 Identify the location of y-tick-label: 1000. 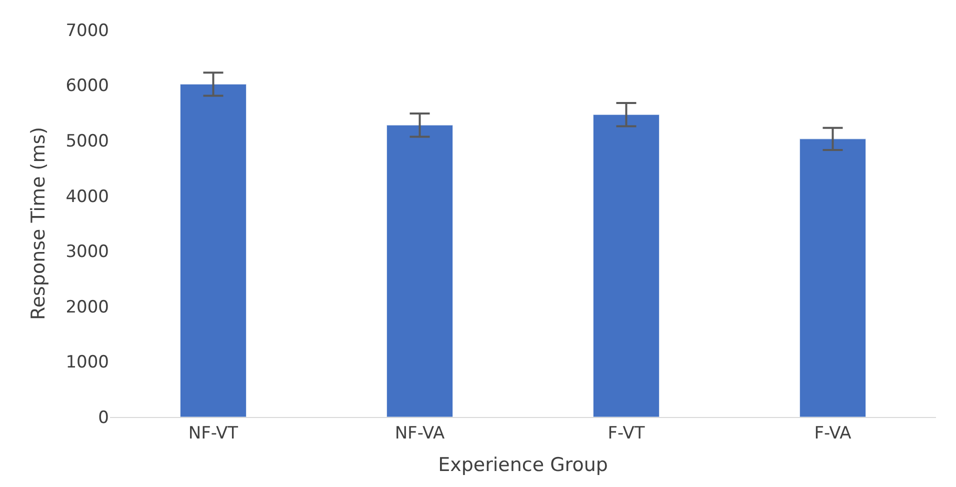
(87, 362).